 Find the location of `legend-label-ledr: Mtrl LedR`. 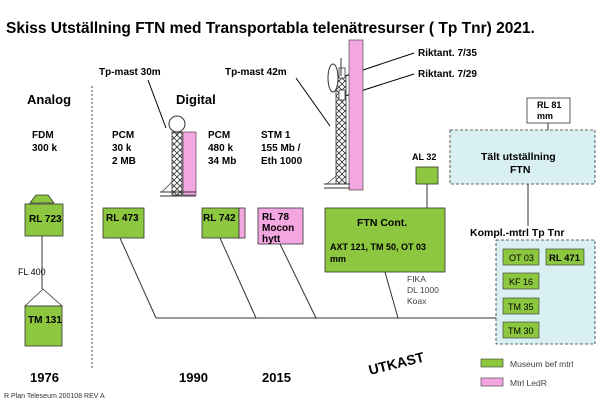

legend-label-ledr: Mtrl LedR is located at coordinates (528, 383).